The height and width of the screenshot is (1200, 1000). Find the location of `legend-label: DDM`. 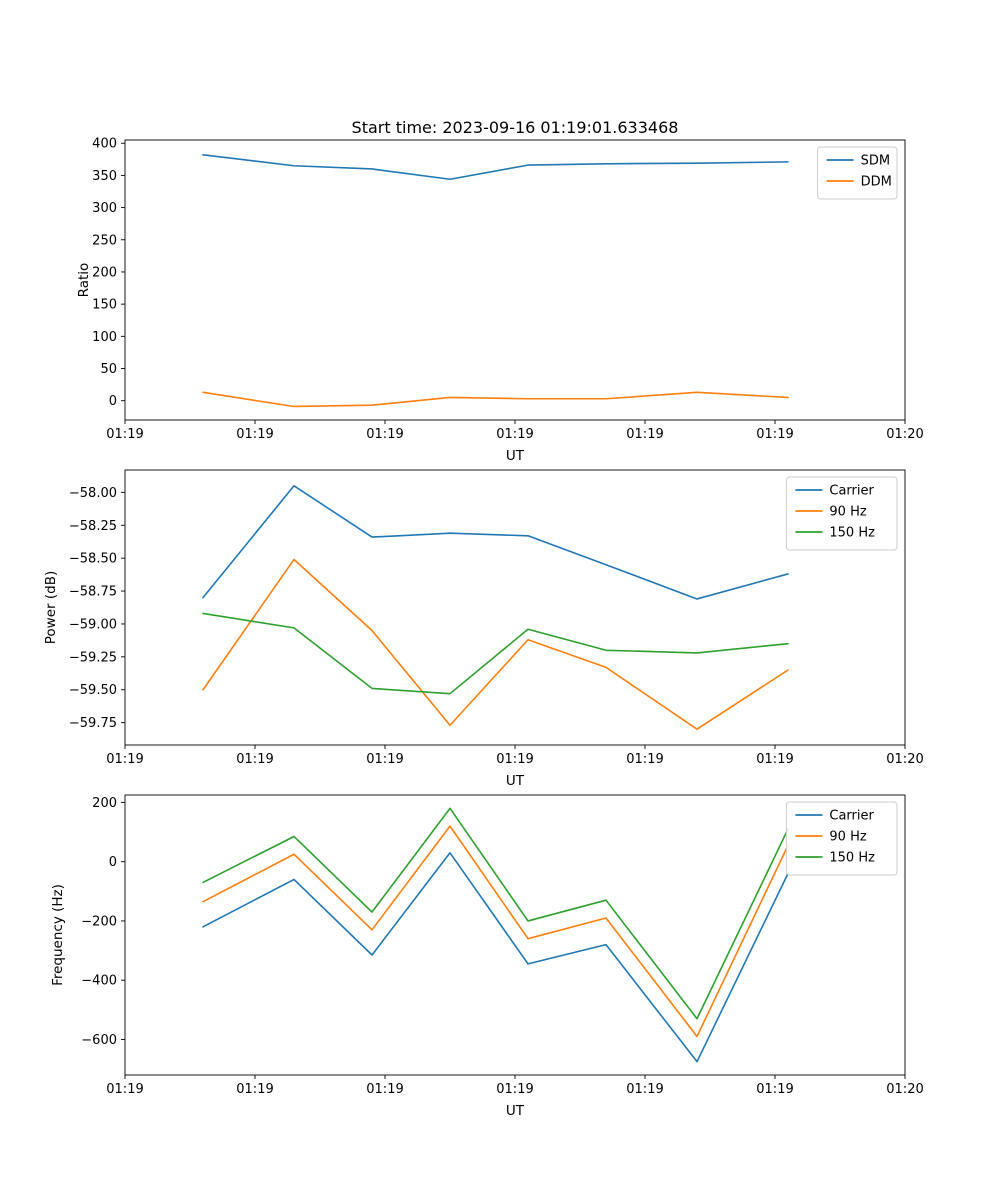

legend-label: DDM is located at coordinates (876, 182).